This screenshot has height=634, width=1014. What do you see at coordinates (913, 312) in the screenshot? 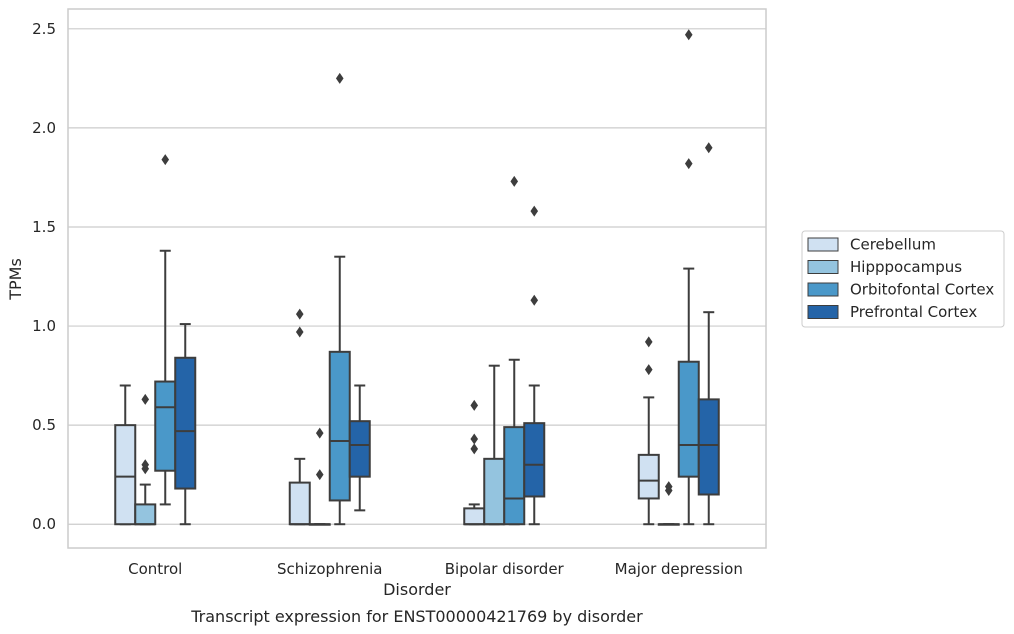
I see `legend-label: Prefrontal Cortex` at bounding box center [913, 312].